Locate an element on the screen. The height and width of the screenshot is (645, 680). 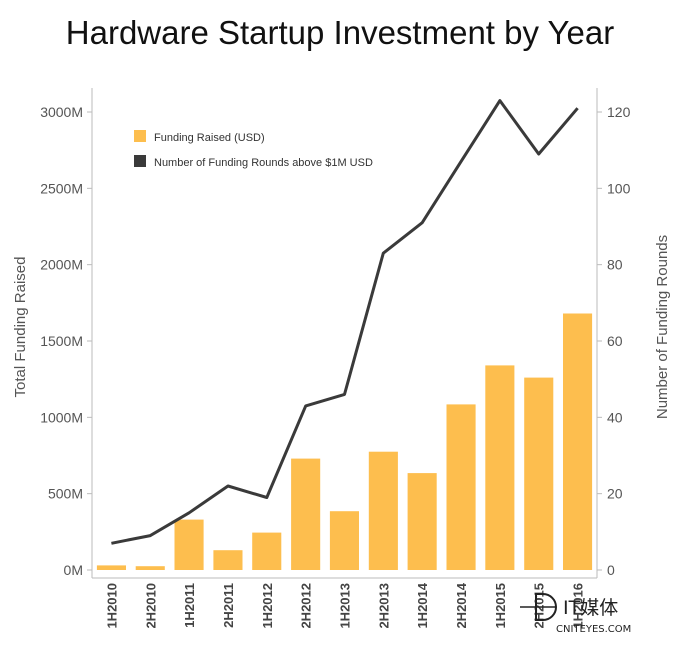
x-tick-label: 1H2014 is located at coordinates (422, 605).